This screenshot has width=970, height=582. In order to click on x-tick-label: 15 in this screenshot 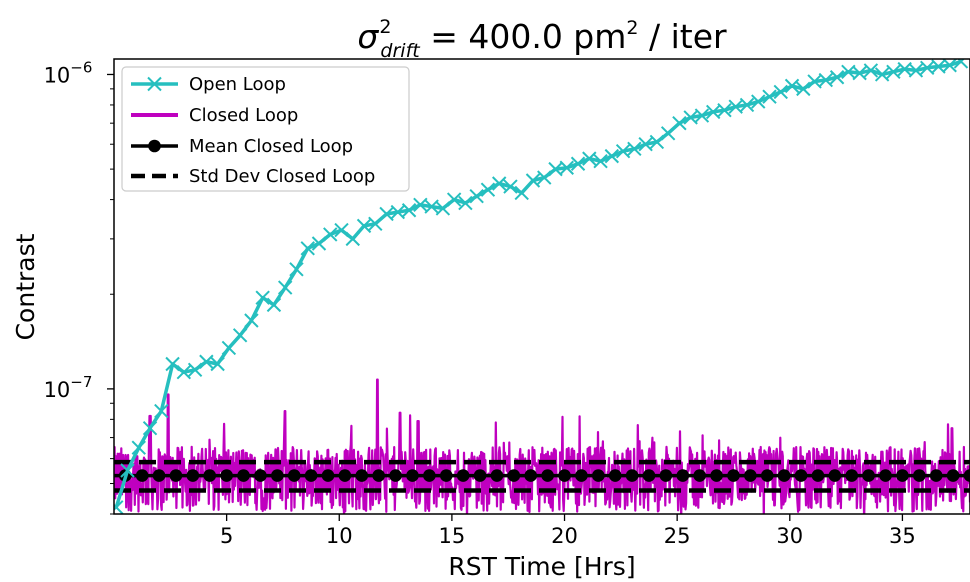, I will do `click(452, 536)`.